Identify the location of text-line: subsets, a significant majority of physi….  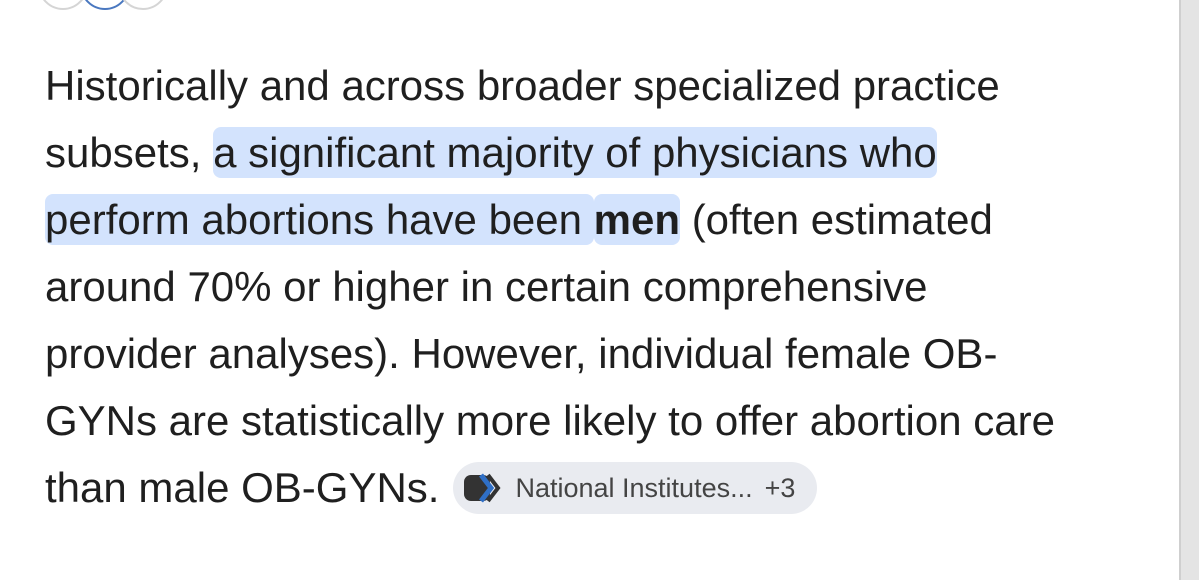
(491, 153).